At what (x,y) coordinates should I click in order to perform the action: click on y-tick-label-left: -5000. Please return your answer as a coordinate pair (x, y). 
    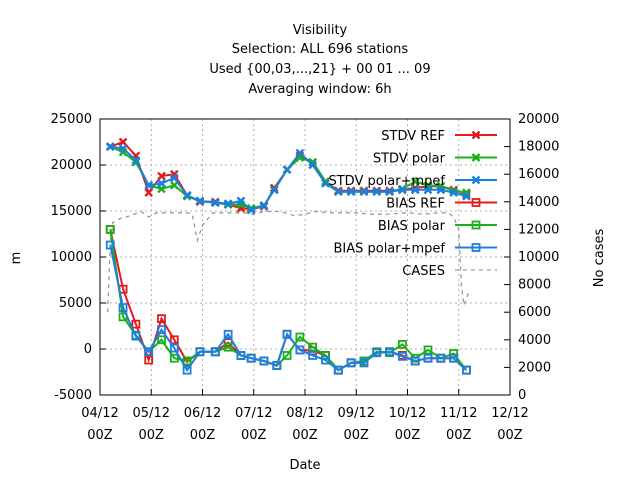
    Looking at the image, I should click on (73, 395).